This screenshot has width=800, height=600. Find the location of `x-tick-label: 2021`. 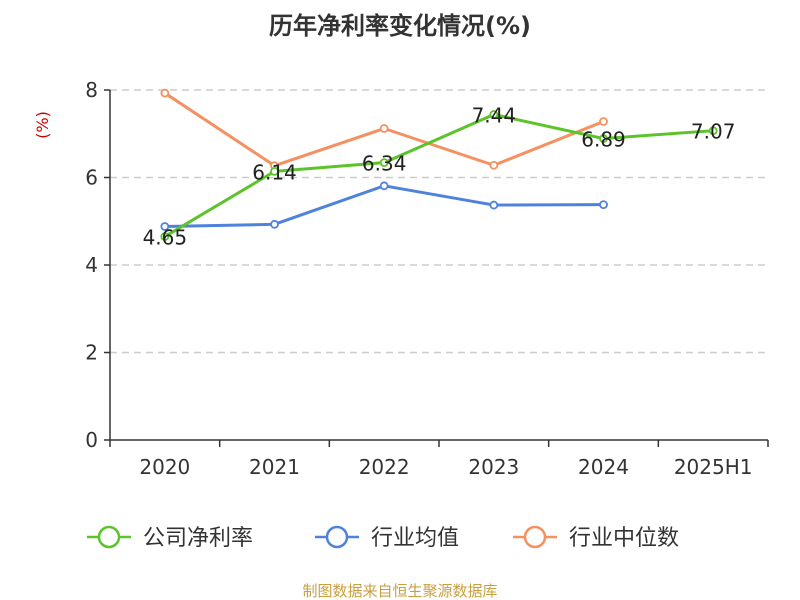

x-tick-label: 2021 is located at coordinates (274, 467).